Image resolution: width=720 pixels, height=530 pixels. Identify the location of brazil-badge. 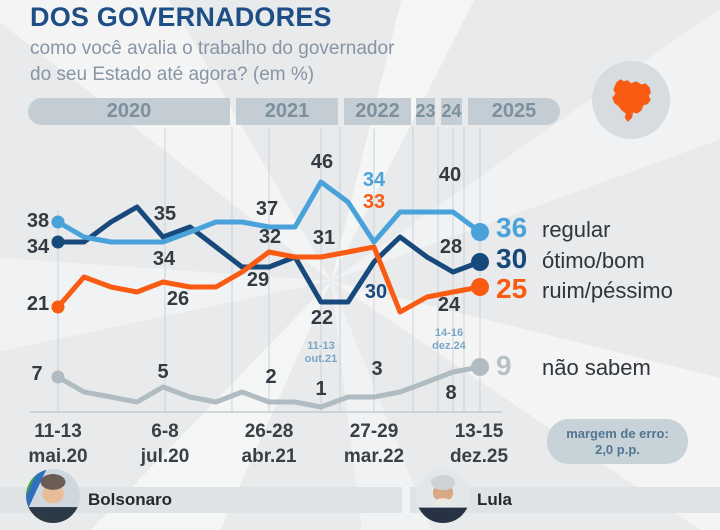
(631, 100).